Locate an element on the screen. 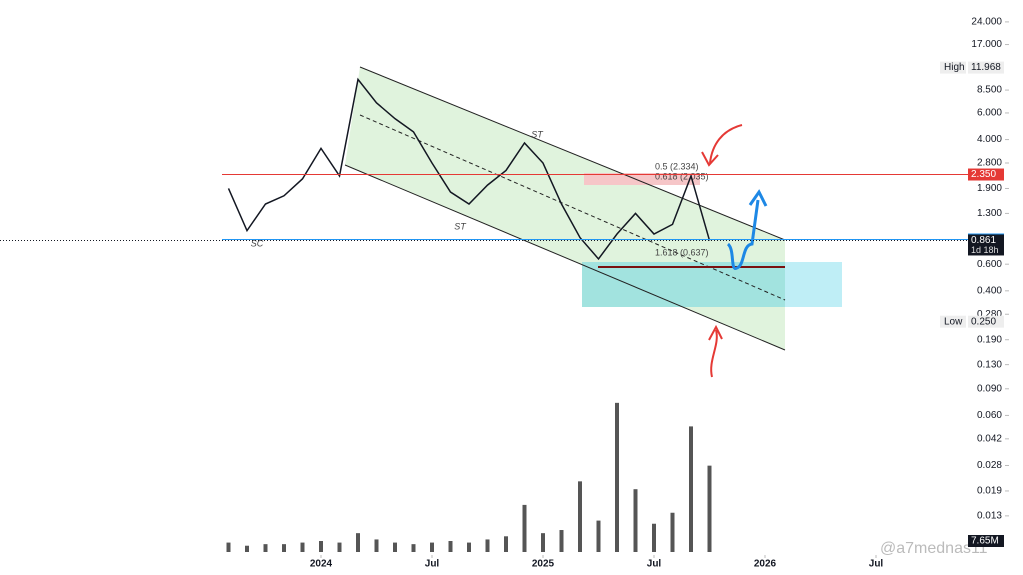 This screenshot has width=1023, height=575. price-badge-label: 11.968 is located at coordinates (986, 67).